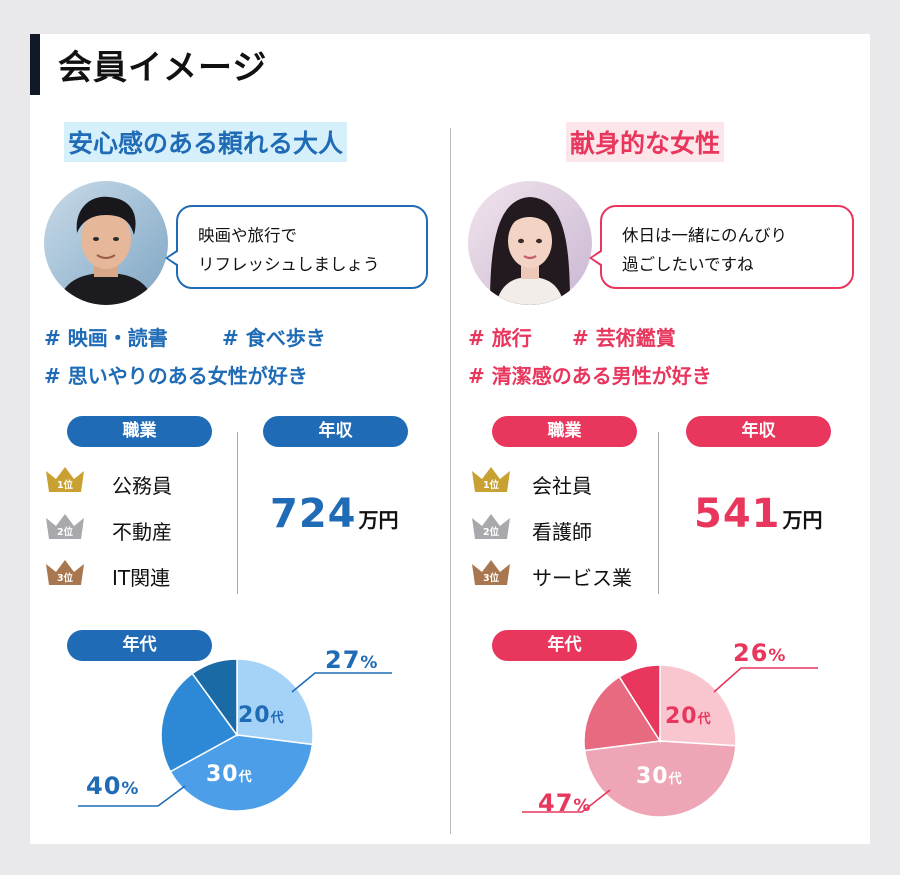 This screenshot has height=875, width=900. I want to click on female-tag-travel: # 旅行, so click(500, 338).